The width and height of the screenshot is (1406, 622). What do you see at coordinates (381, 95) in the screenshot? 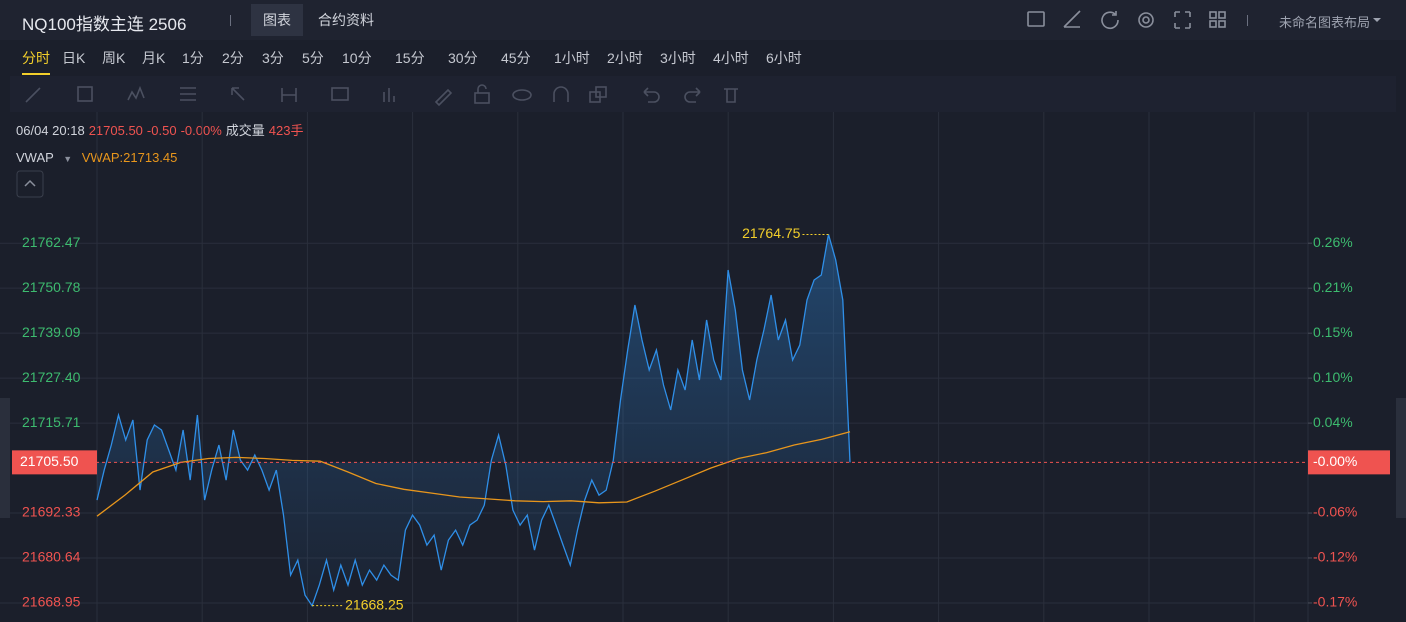
I see `drawing-icons` at bounding box center [381, 95].